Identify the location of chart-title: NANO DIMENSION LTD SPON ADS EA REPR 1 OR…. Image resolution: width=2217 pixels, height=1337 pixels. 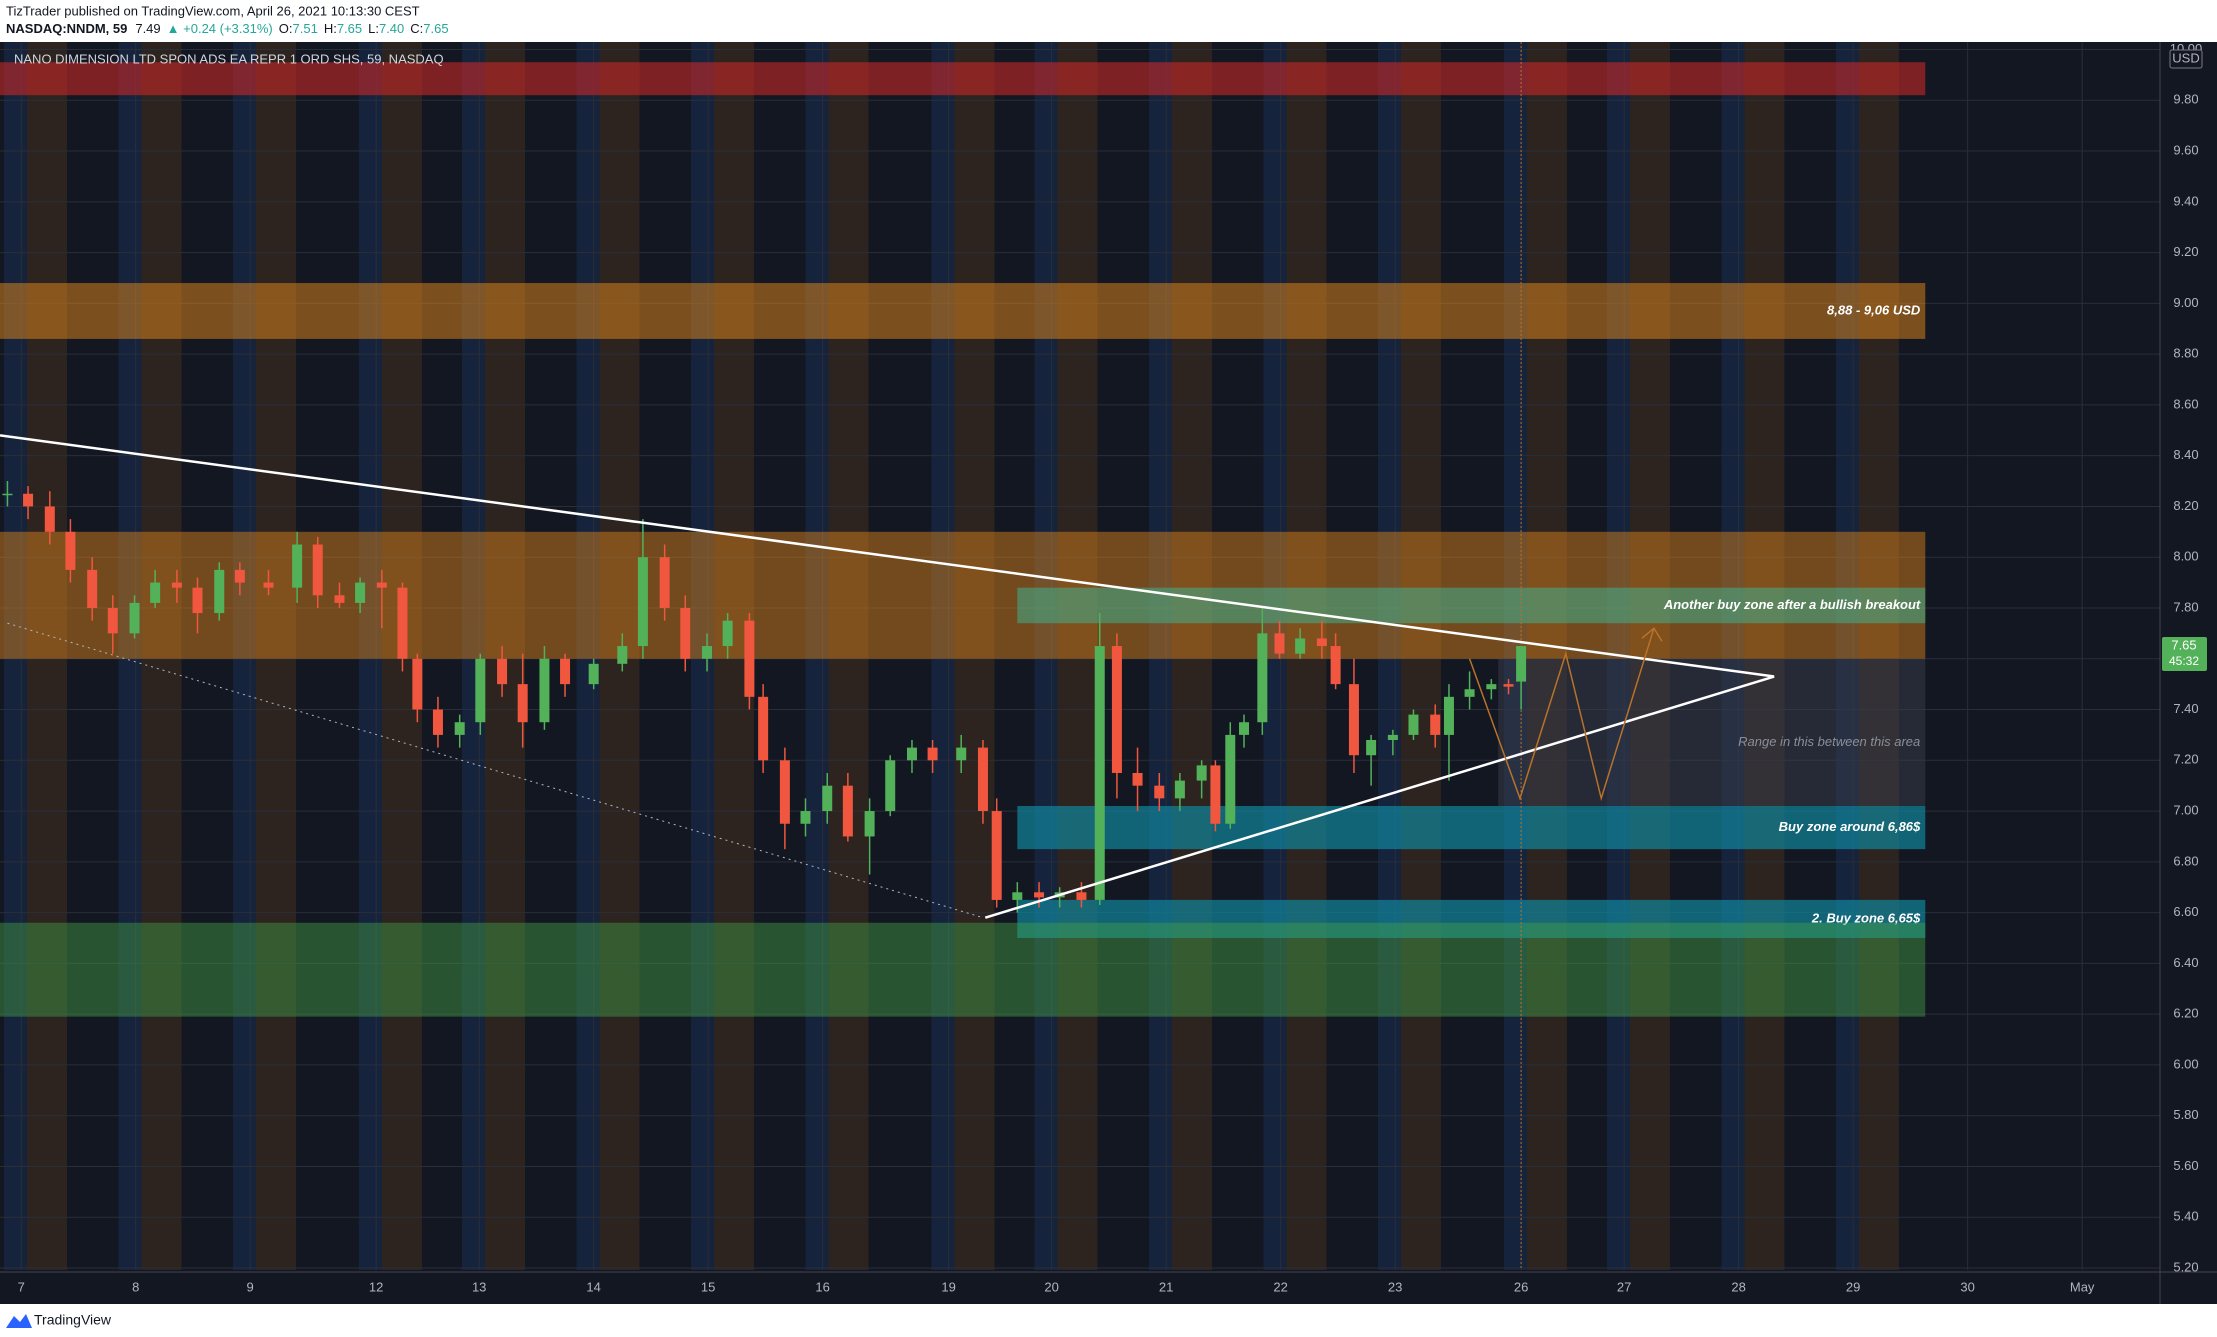
(229, 58).